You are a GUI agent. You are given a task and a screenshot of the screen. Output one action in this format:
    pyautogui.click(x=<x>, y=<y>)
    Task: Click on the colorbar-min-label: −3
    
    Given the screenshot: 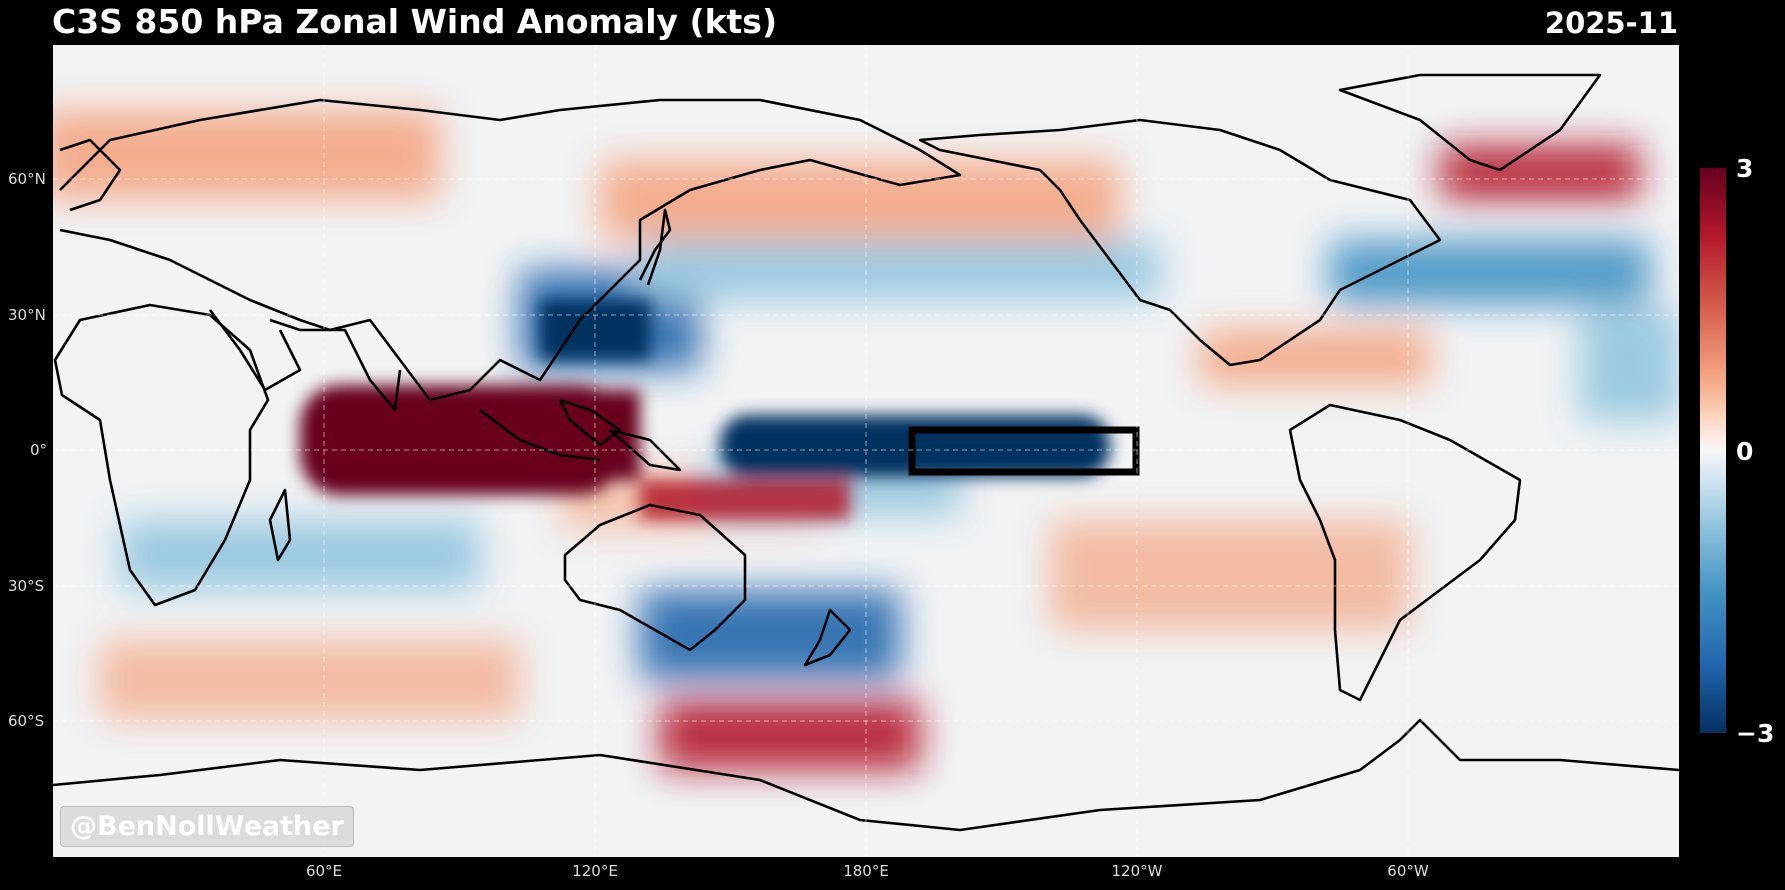 What is the action you would take?
    pyautogui.click(x=1755, y=733)
    